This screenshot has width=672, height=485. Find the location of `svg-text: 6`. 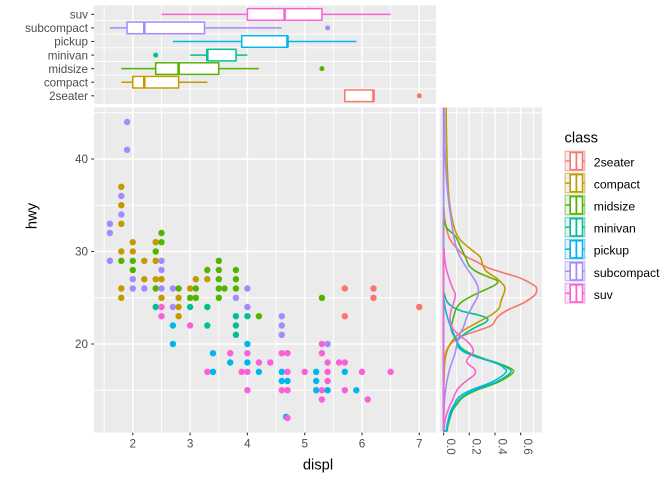

svg-text: 6 is located at coordinates (362, 444).